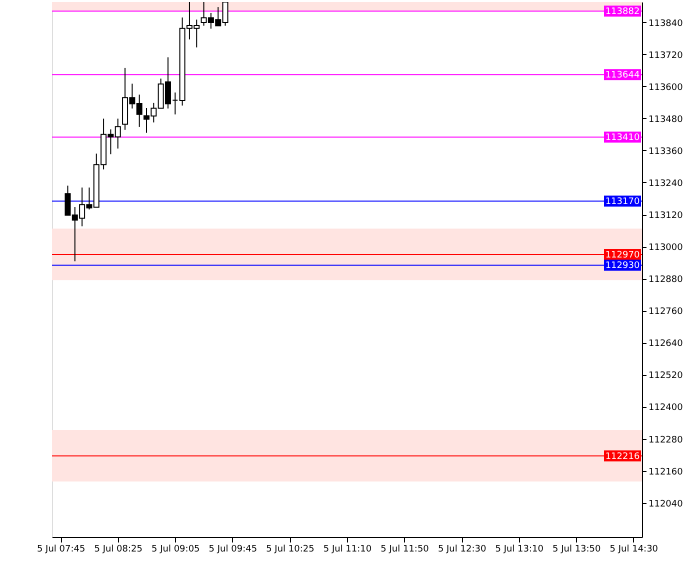 Image resolution: width=694 pixels, height=574 pixels. Describe the element at coordinates (519, 549) in the screenshot. I see `x-tick-label: 5 Jul 13:10` at that location.